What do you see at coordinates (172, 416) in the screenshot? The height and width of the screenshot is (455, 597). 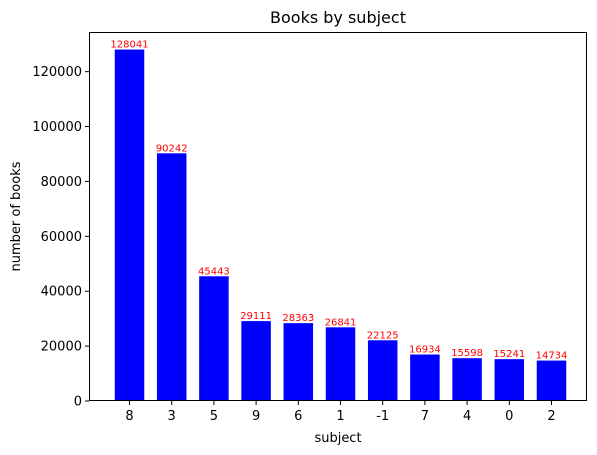 I see `x-tick-label: 3` at bounding box center [172, 416].